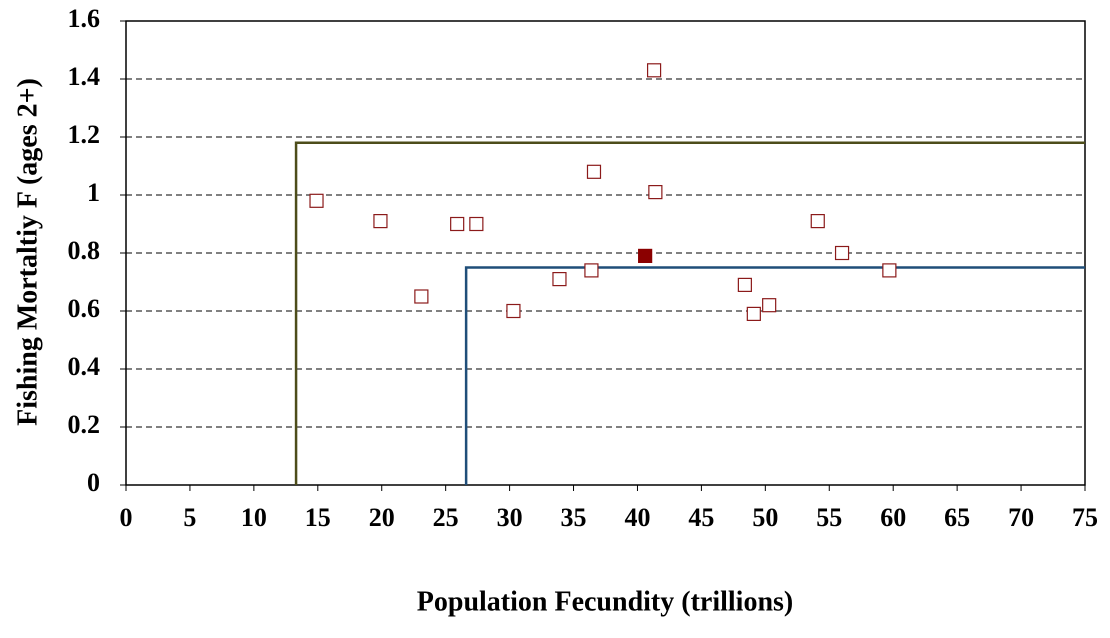 This screenshot has height=638, width=1110. What do you see at coordinates (957, 517) in the screenshot?
I see `x-tick-label: 65` at bounding box center [957, 517].